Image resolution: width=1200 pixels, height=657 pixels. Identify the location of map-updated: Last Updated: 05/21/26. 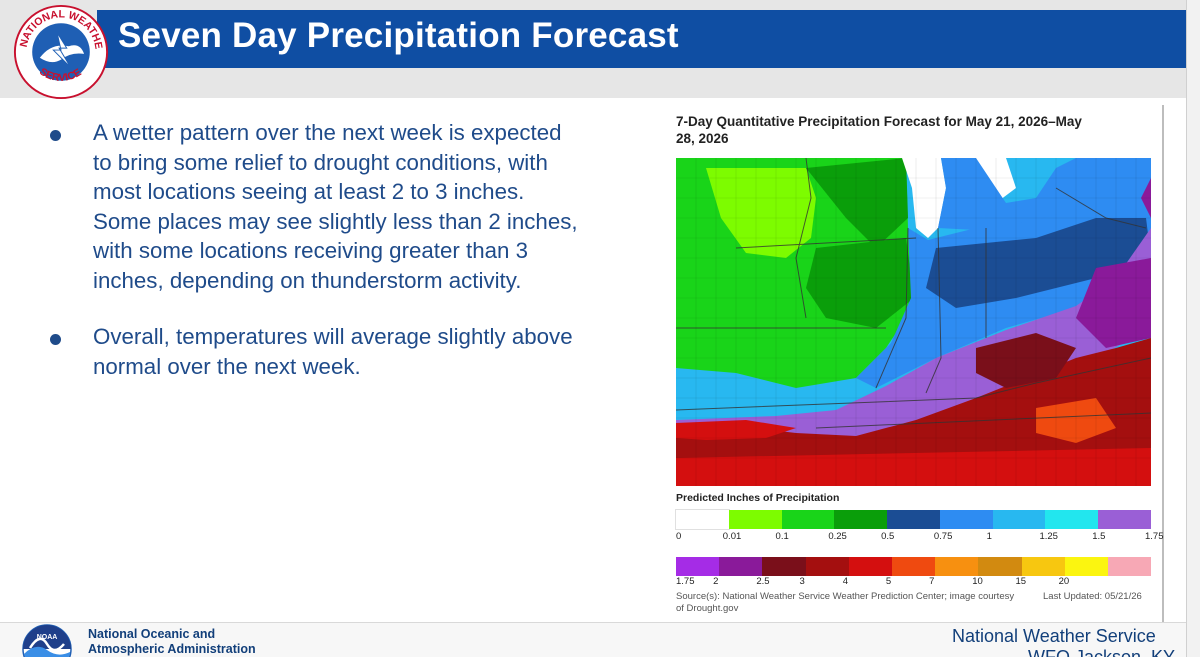
(1092, 596).